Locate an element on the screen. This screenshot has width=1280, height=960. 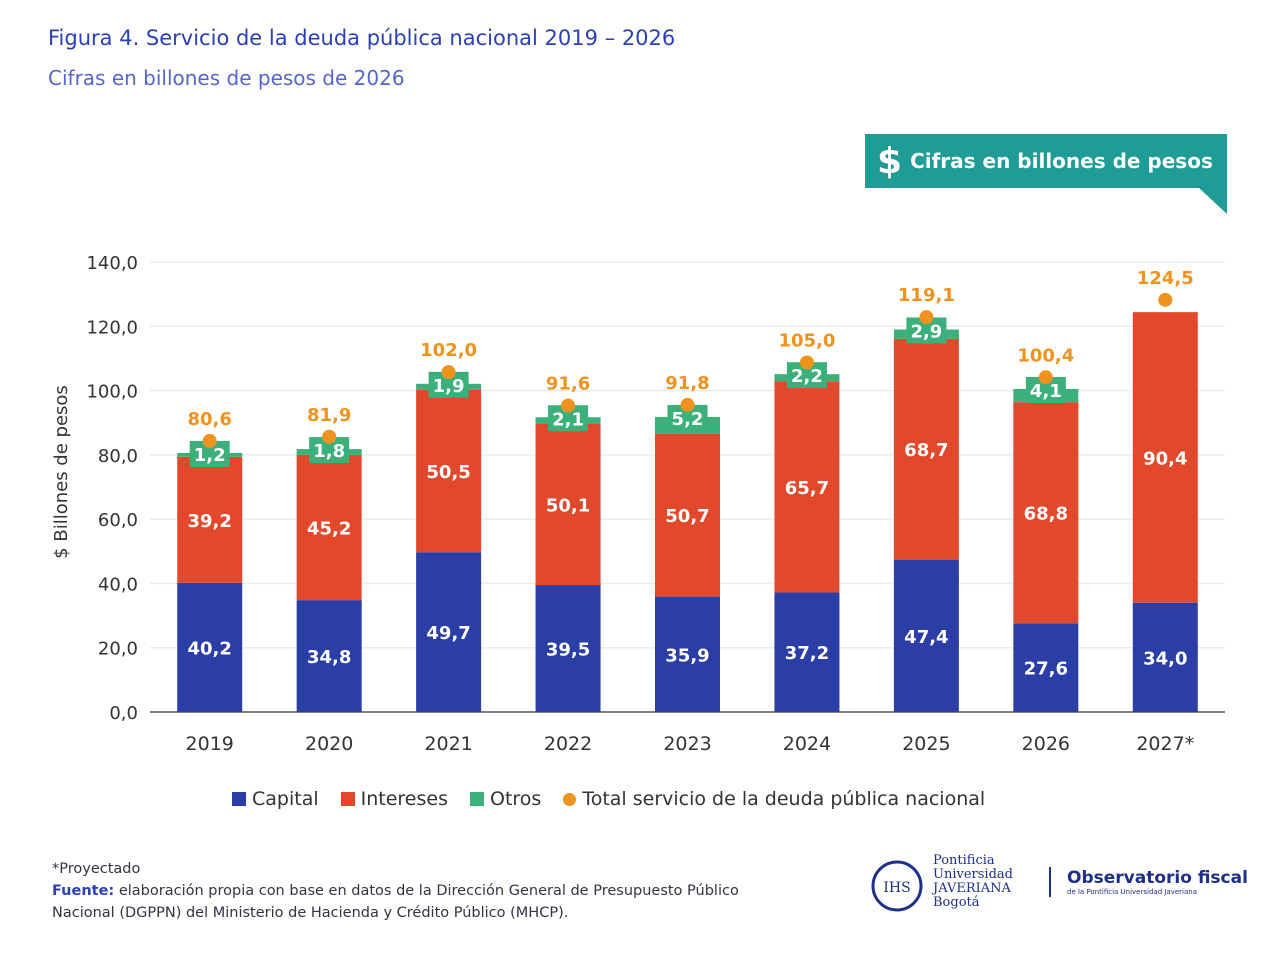
data-label: 27,6 is located at coordinates (1046, 669).